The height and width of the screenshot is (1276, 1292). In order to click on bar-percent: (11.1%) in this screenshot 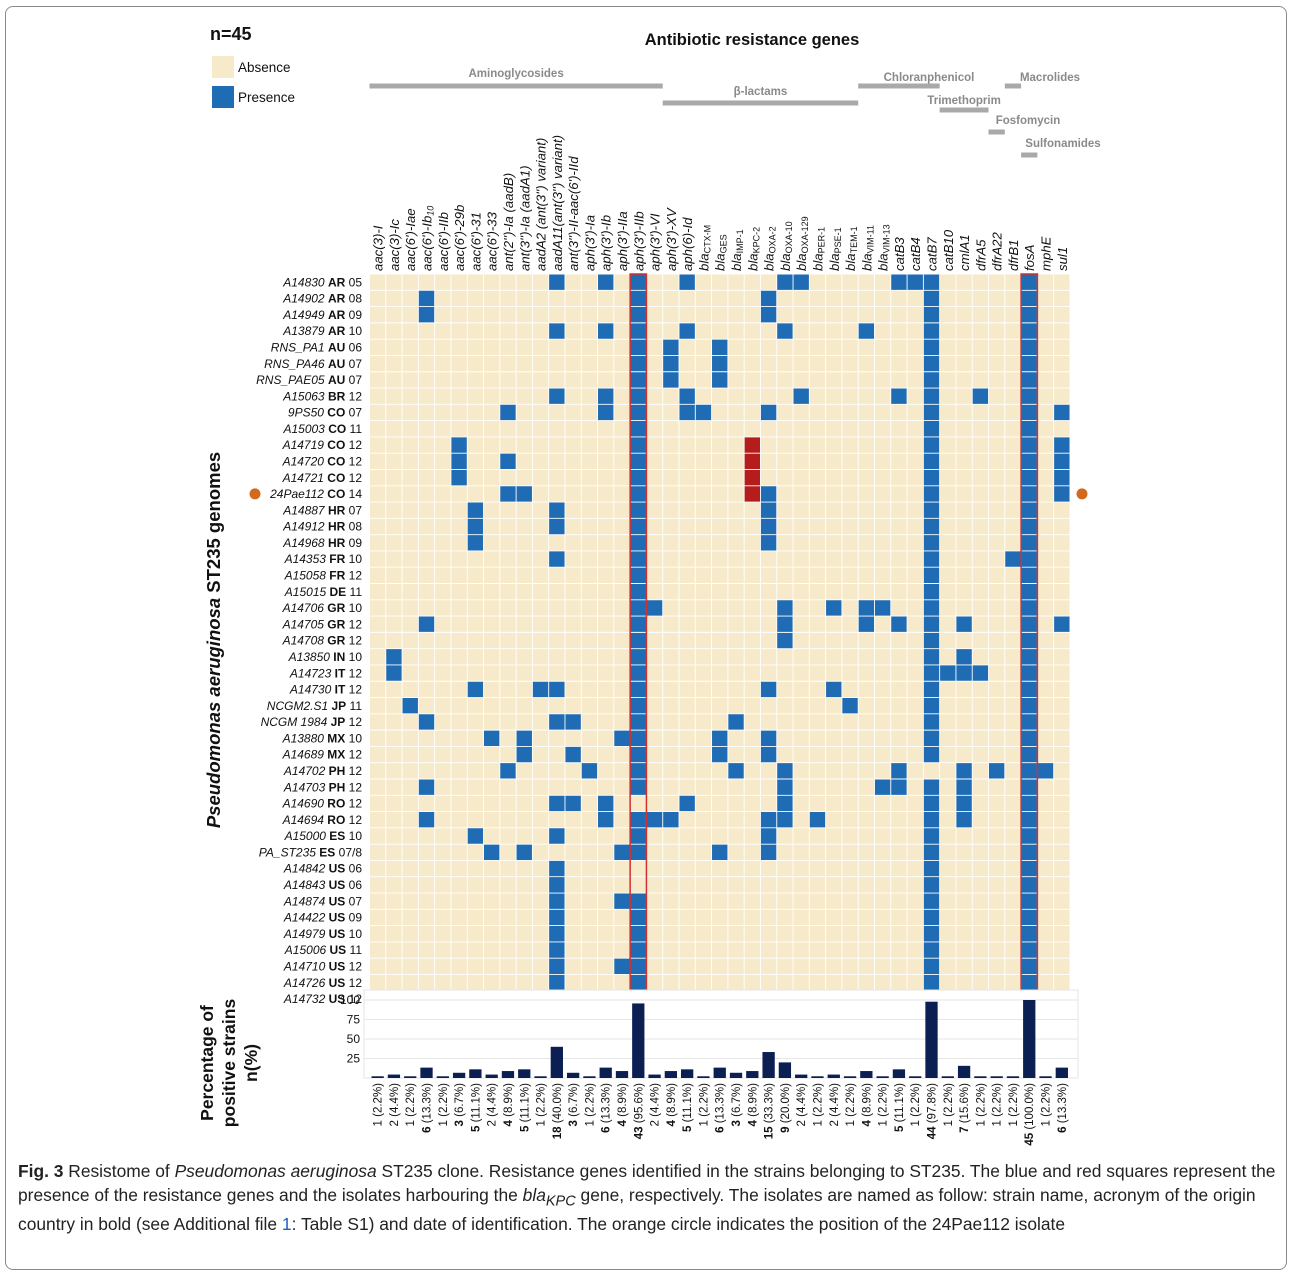, I will do `click(900, 1103)`.